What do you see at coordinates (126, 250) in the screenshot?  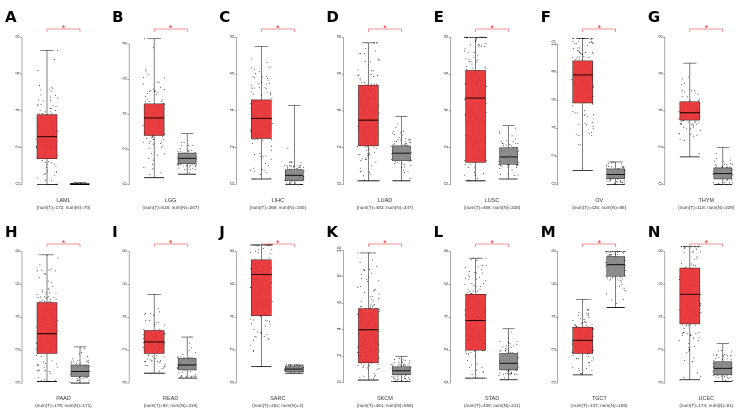 I see `y-tick-label: 8` at bounding box center [126, 250].